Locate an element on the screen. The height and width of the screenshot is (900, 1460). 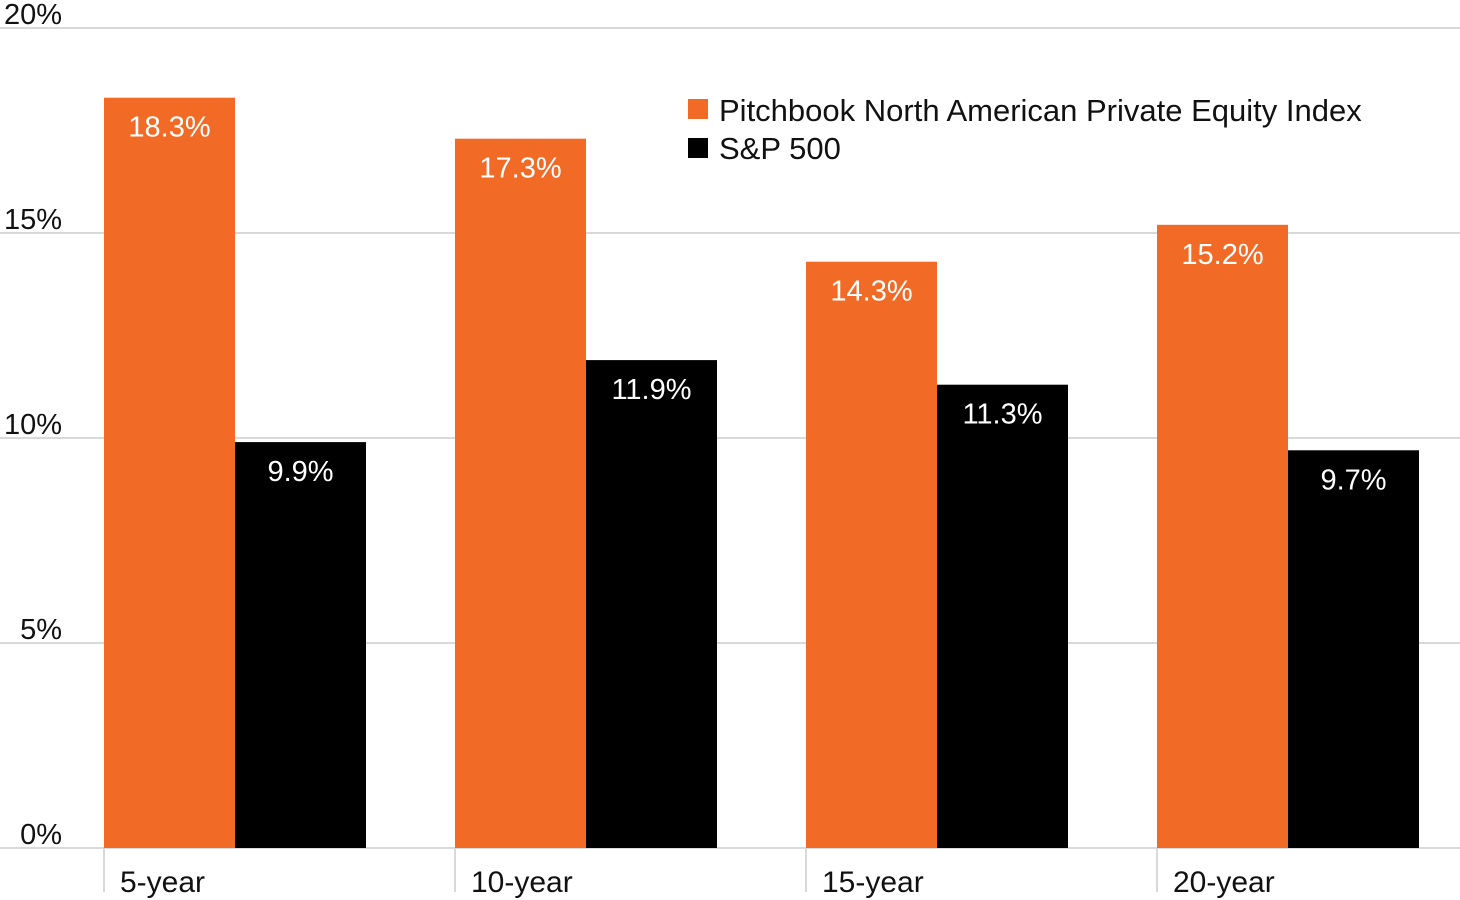
y-axis: 0% 5% 10% 15% 20% is located at coordinates (33, 425).